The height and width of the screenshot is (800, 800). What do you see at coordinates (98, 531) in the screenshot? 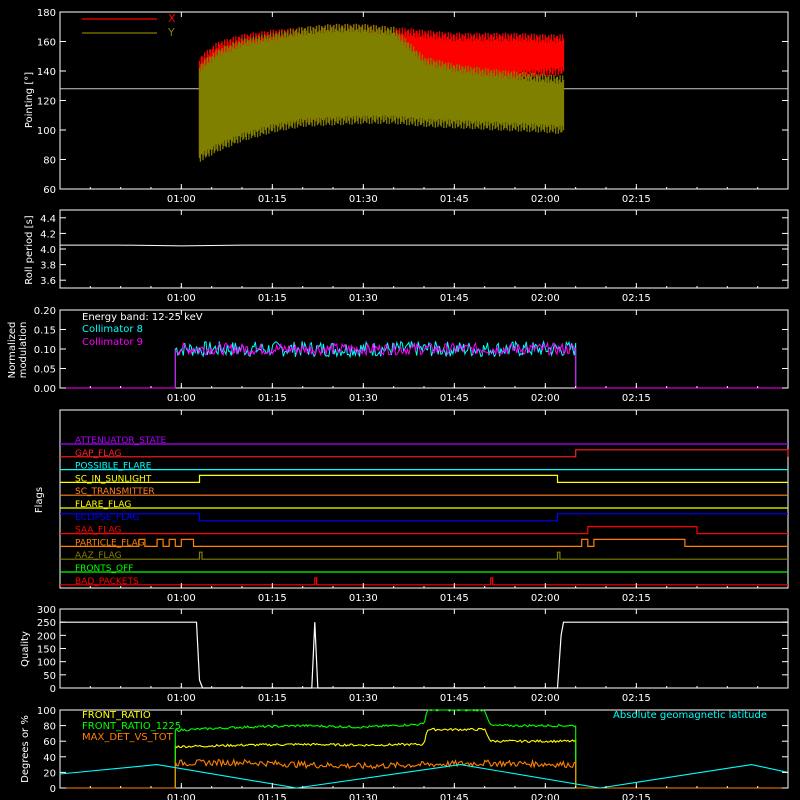
I see `flag-label: SAA_FLAG` at bounding box center [98, 531].